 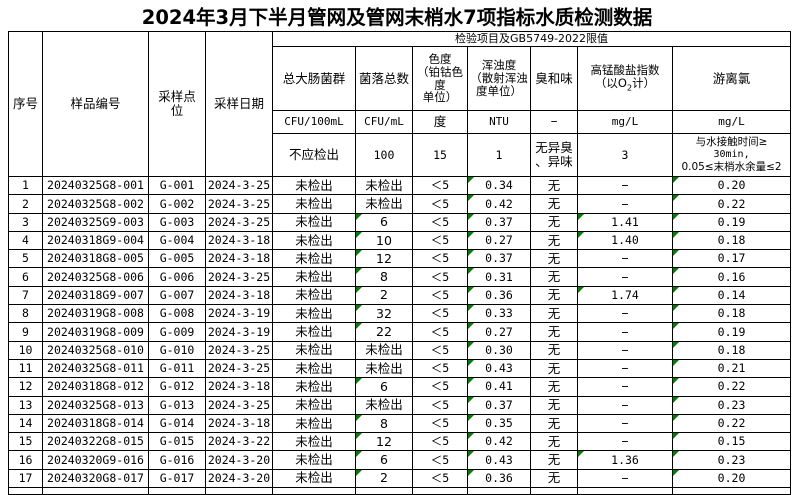 I want to click on row-colony-count: 32, so click(x=384, y=314).